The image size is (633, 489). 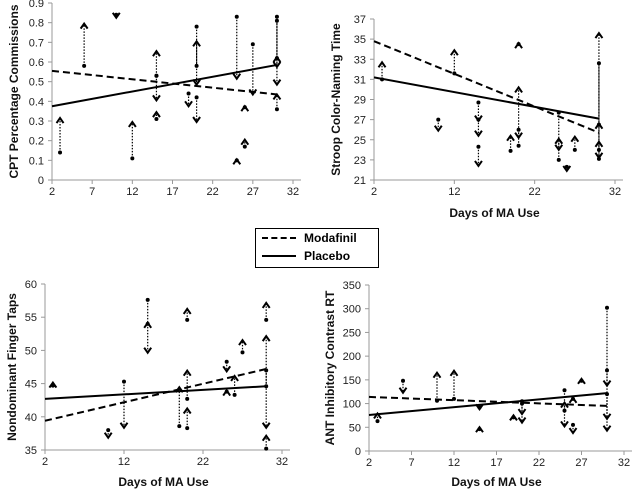 What do you see at coordinates (327, 256) in the screenshot?
I see `legend-label-placebo: Placebo` at bounding box center [327, 256].